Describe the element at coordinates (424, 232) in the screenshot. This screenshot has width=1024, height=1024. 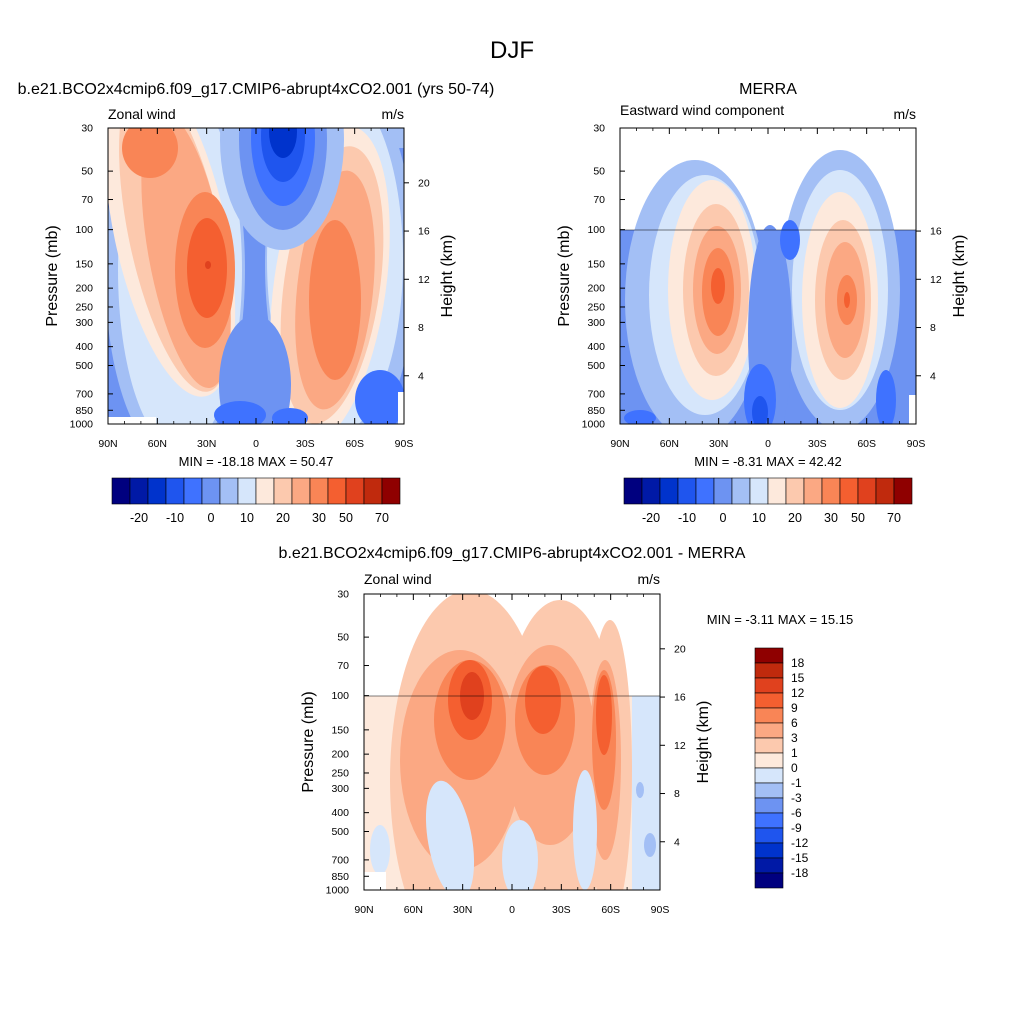
I see `height-tick-label: 16` at that location.